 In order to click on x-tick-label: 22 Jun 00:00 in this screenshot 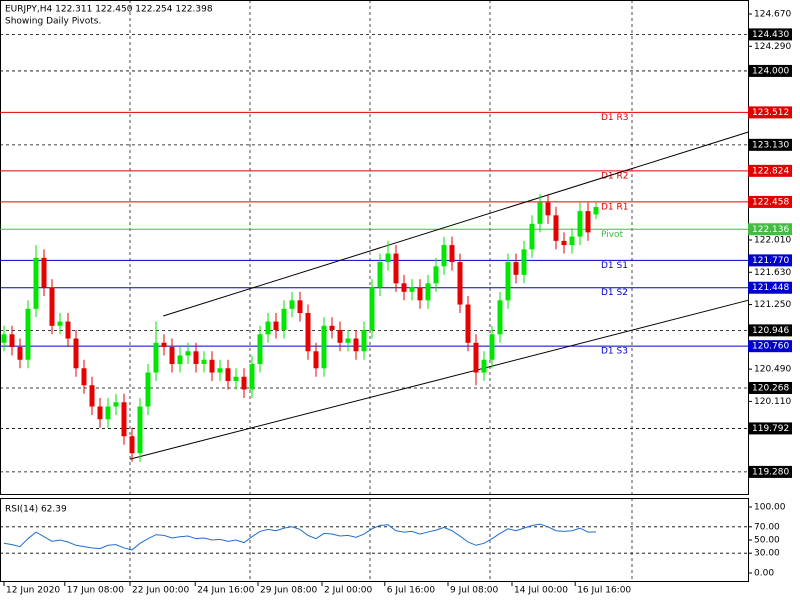, I will do `click(160, 591)`.